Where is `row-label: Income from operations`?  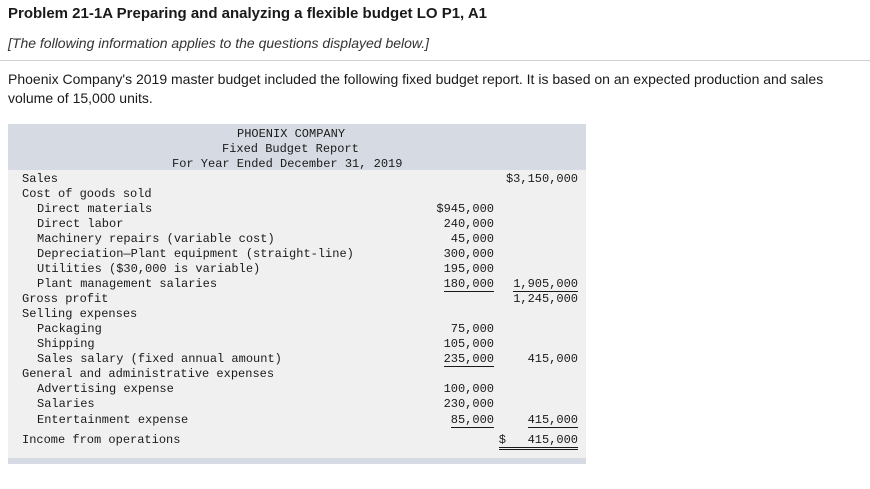
row-label: Income from operations is located at coordinates (101, 440).